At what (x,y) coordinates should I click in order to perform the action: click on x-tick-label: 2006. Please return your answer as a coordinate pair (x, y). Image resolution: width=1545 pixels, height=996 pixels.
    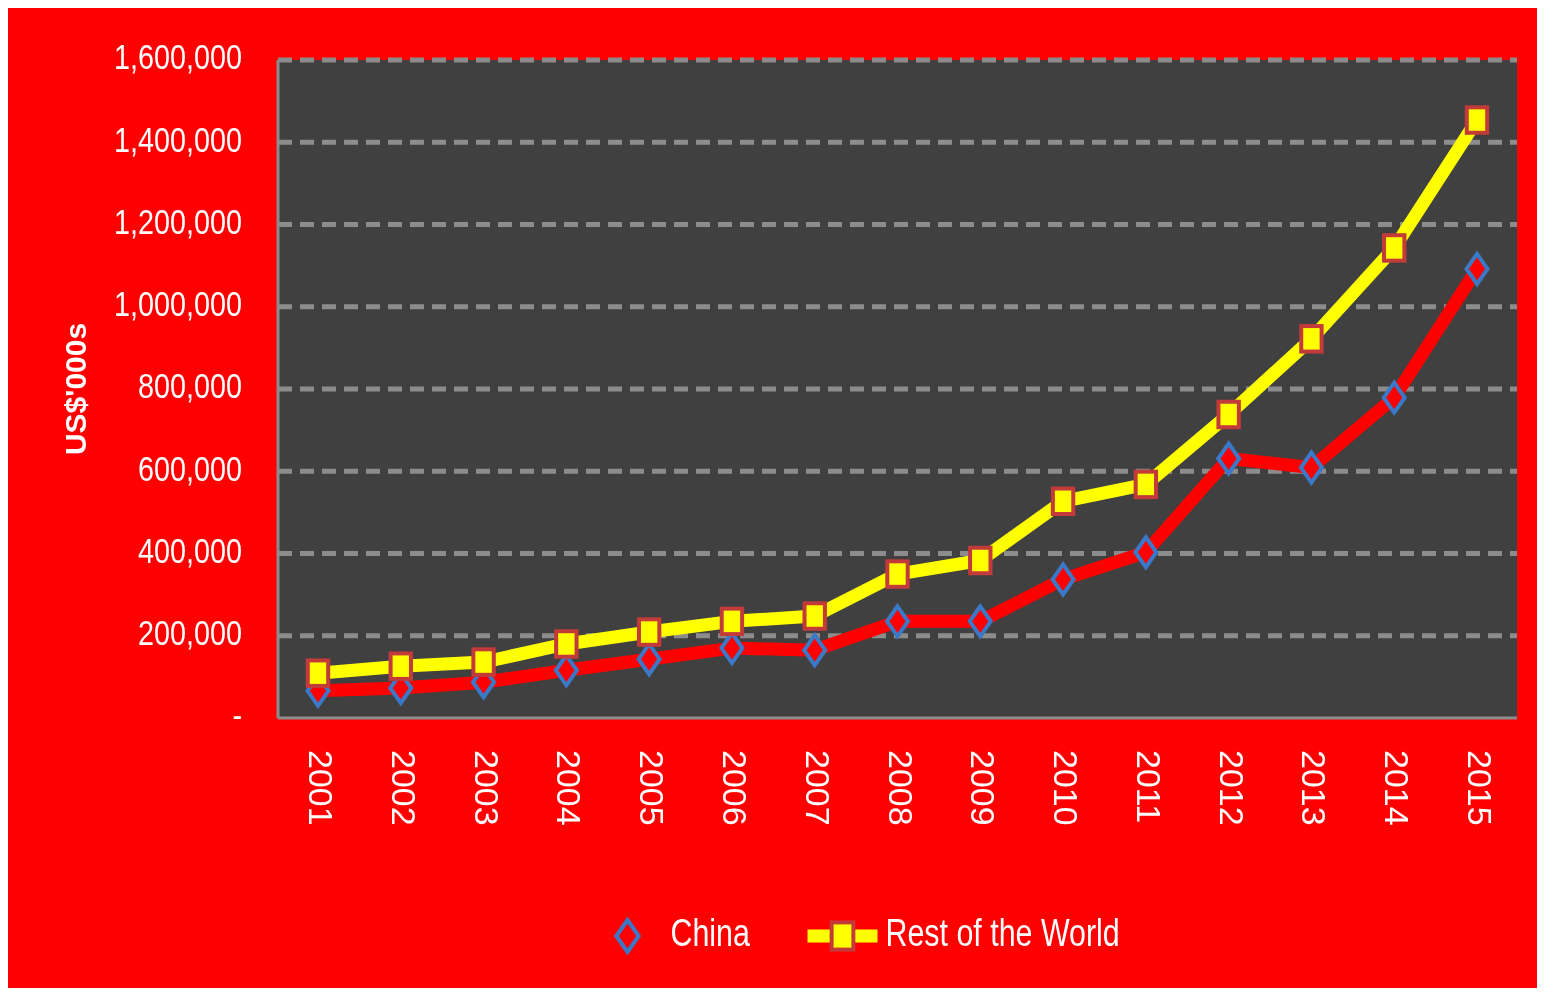
    Looking at the image, I should click on (734, 788).